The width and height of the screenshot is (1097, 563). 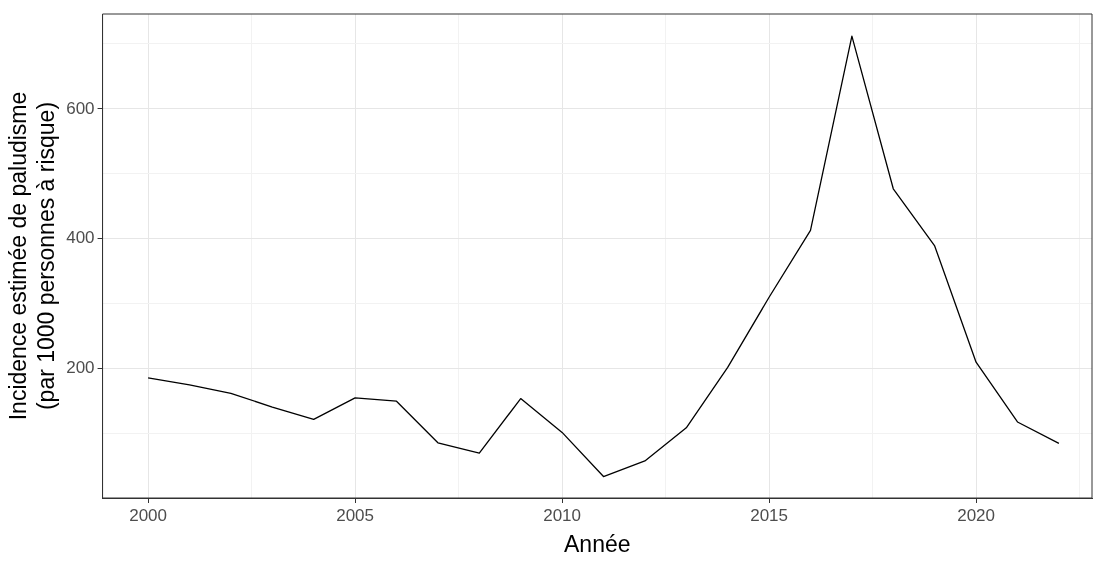 I want to click on y-tick-label: 400, so click(x=80, y=238).